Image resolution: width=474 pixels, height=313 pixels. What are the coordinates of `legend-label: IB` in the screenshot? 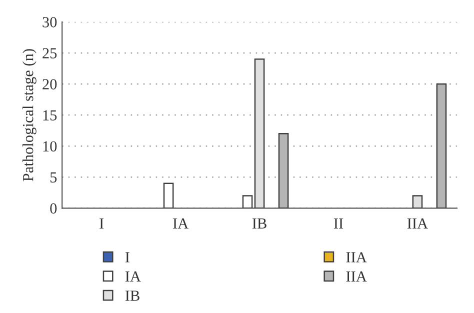 It's located at (132, 295).